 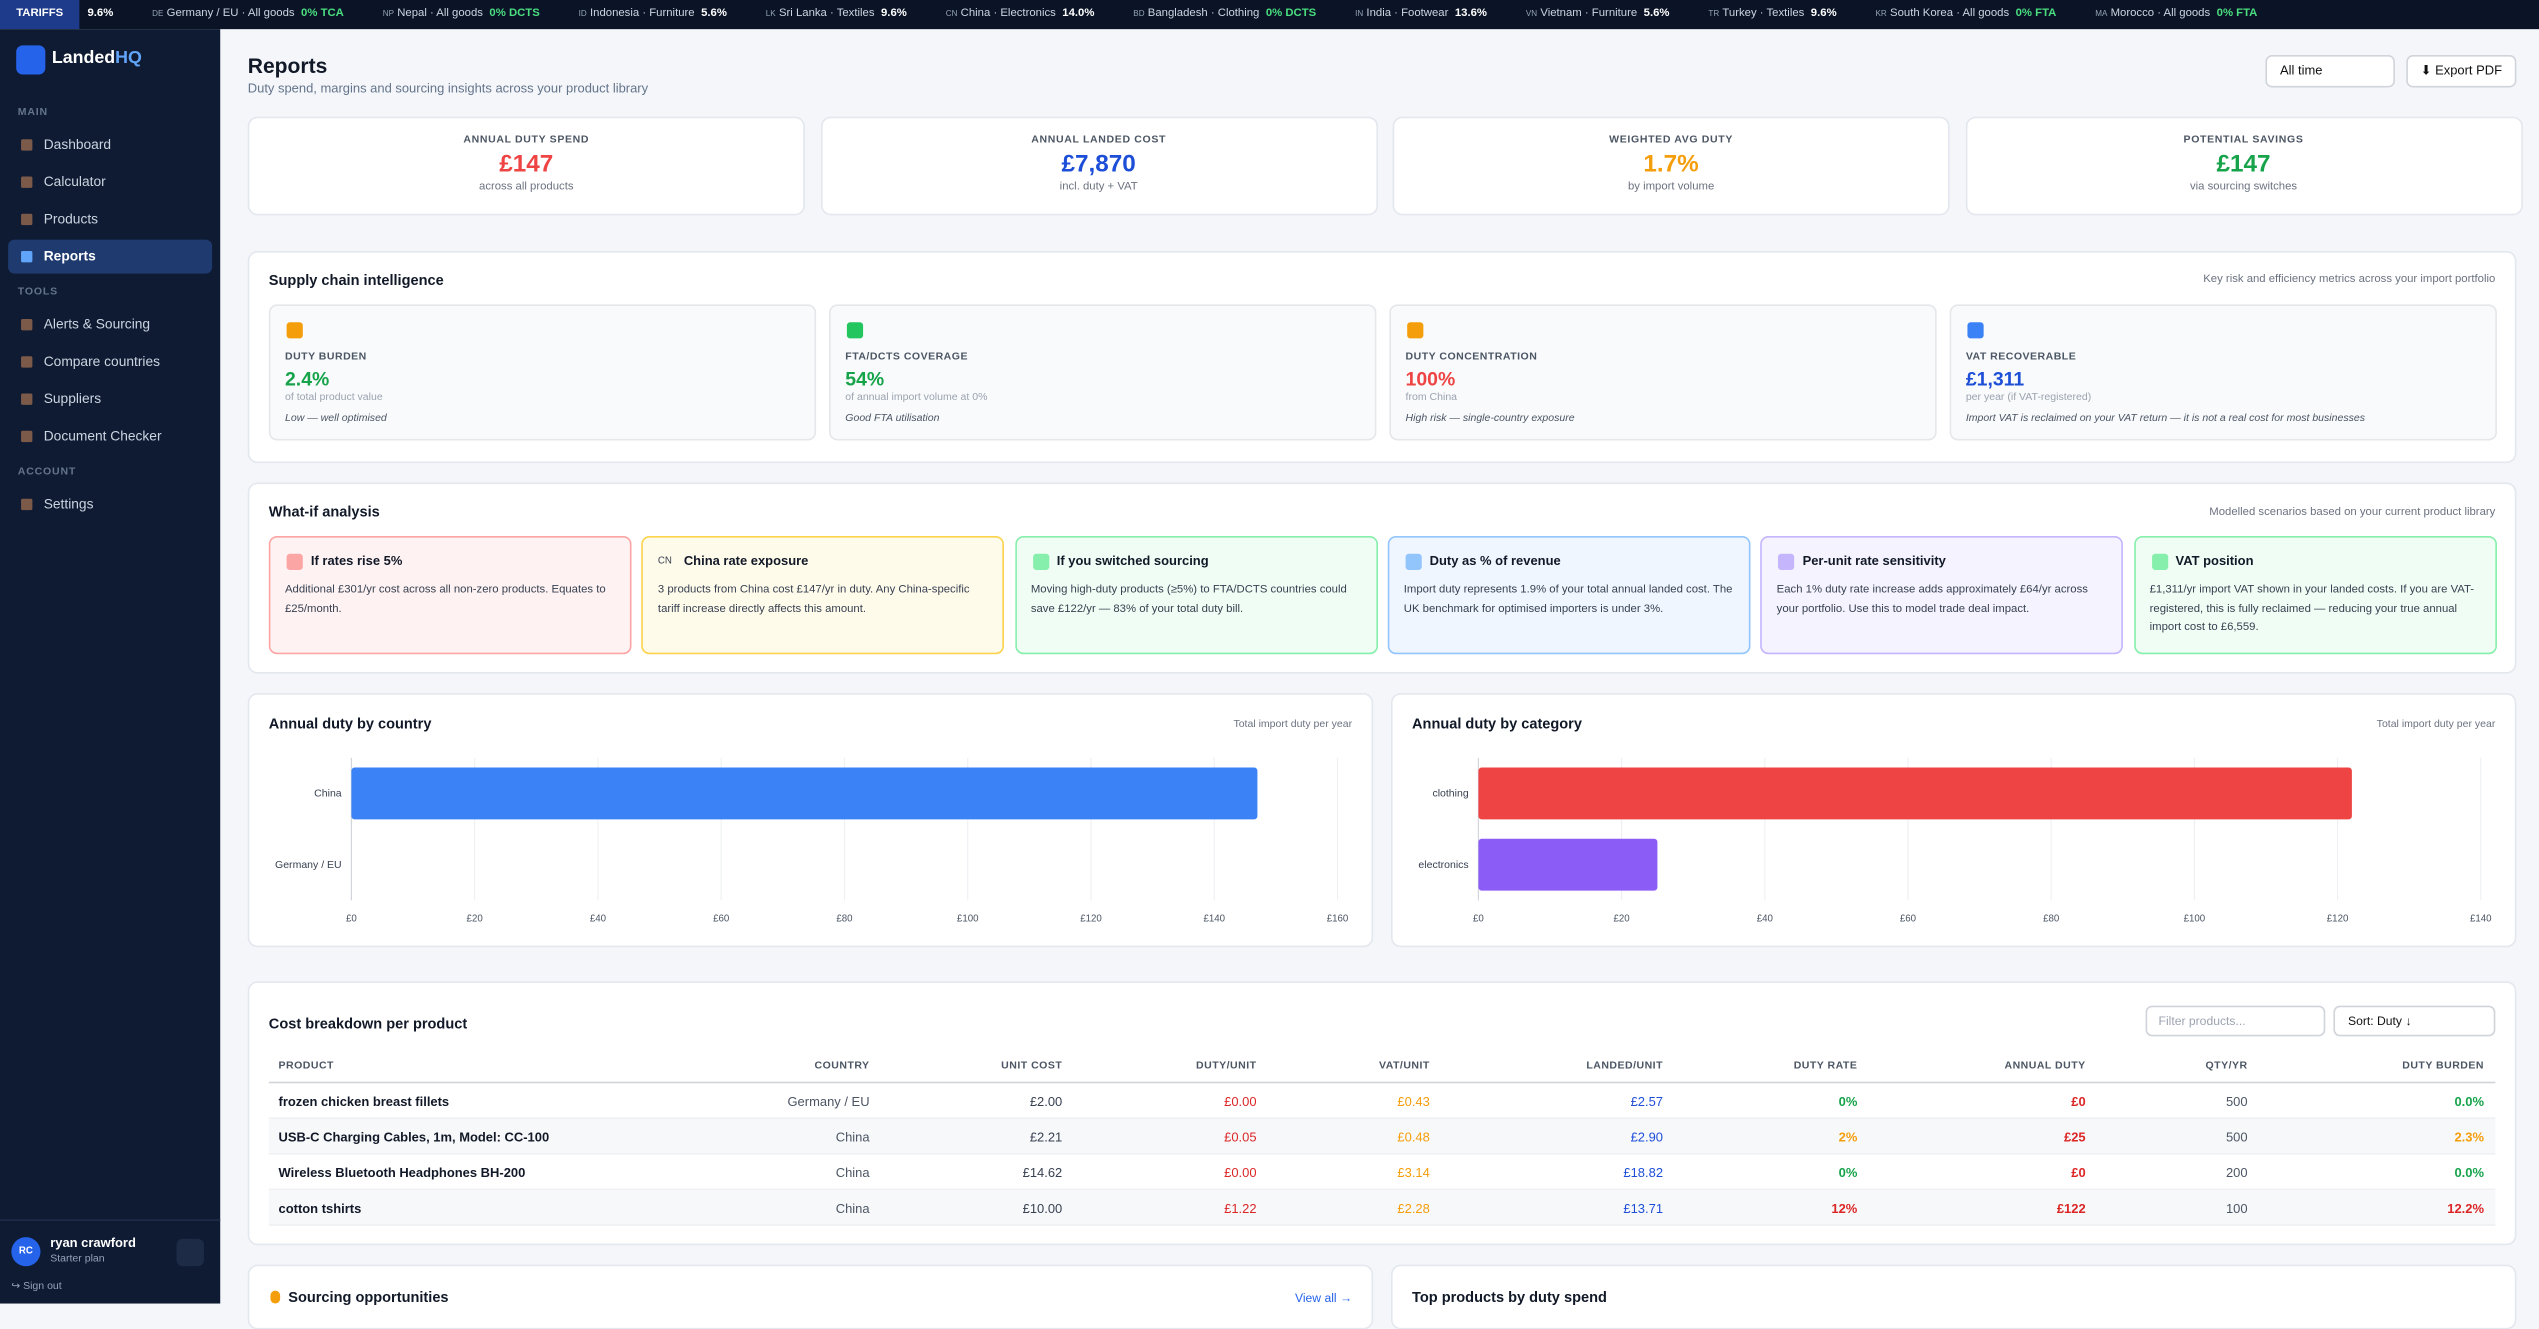 I want to click on table-cell: £0.00, so click(x=1240, y=1173).